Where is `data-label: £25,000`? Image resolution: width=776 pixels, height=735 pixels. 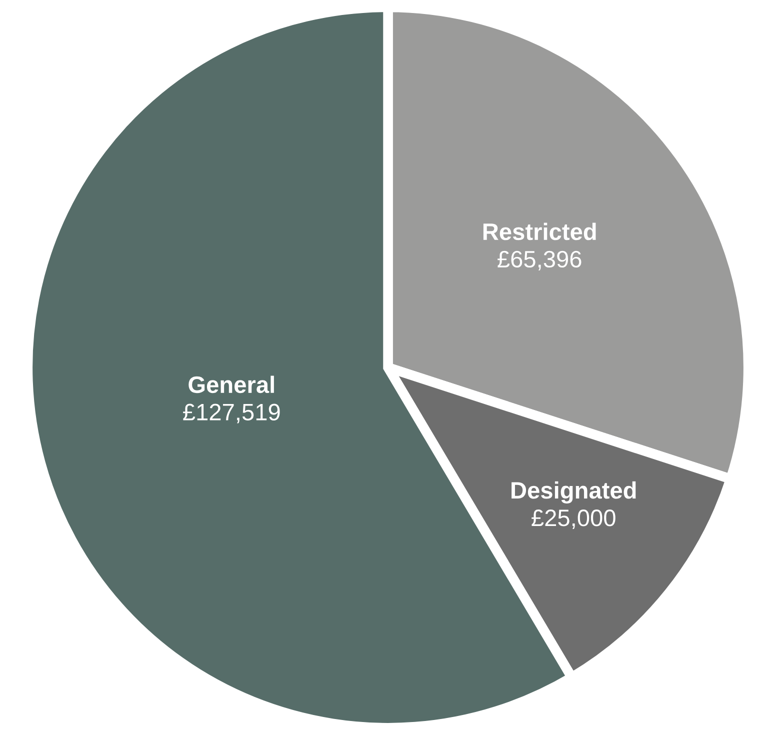 data-label: £25,000 is located at coordinates (574, 520).